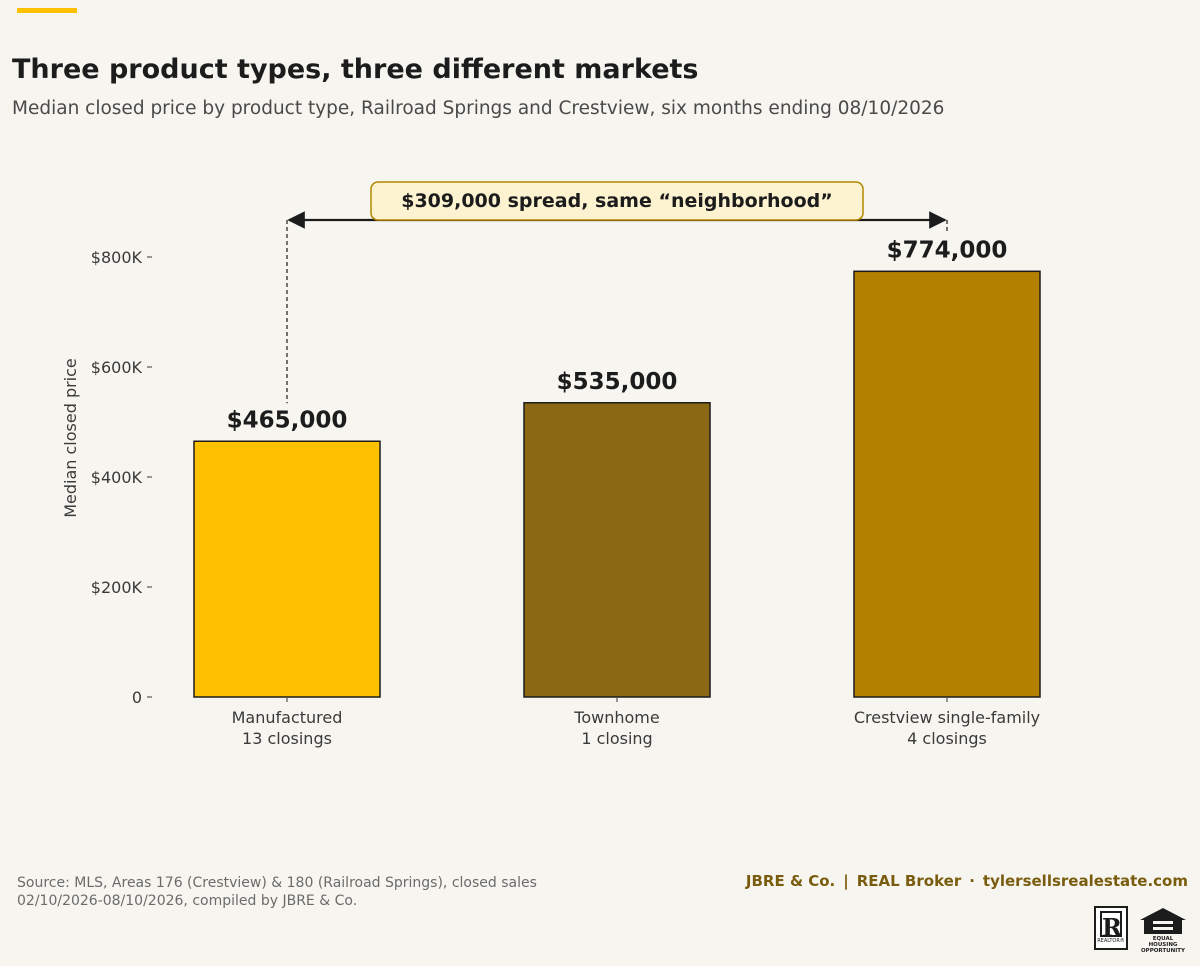  I want to click on y-axis-label: Median closed price, so click(70, 438).